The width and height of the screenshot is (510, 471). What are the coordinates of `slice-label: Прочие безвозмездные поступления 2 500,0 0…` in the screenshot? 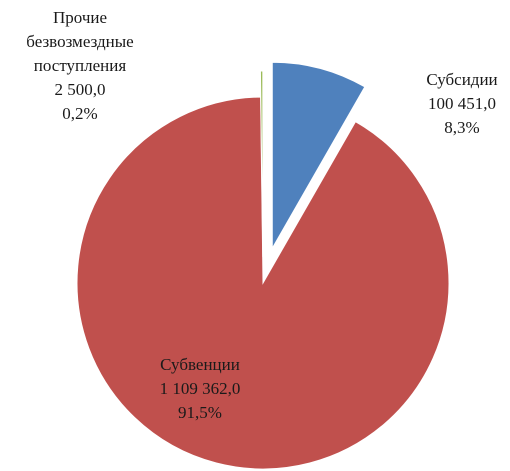 It's located at (80, 66).